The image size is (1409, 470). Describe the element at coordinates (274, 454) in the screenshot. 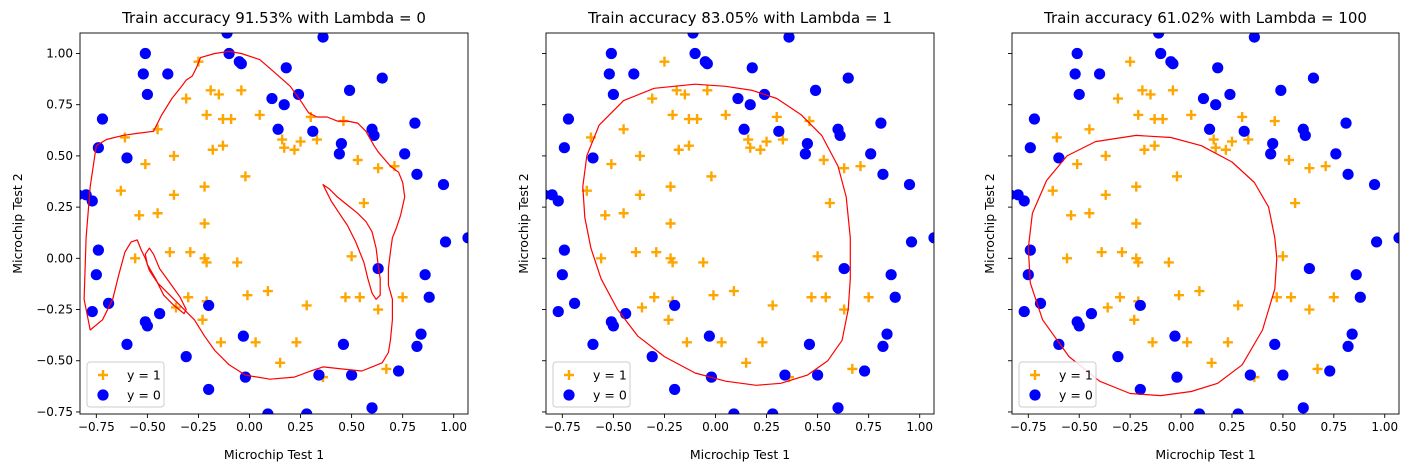

I see `x-axis-label: Microchip Test 1` at that location.